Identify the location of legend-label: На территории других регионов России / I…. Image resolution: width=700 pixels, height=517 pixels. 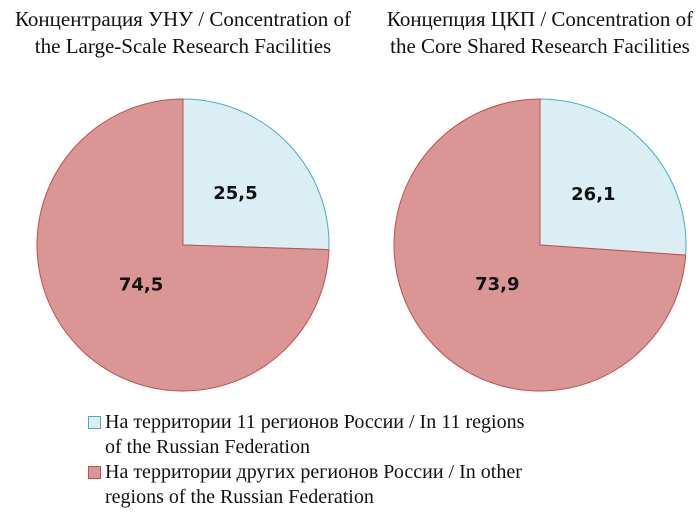
(313, 484).